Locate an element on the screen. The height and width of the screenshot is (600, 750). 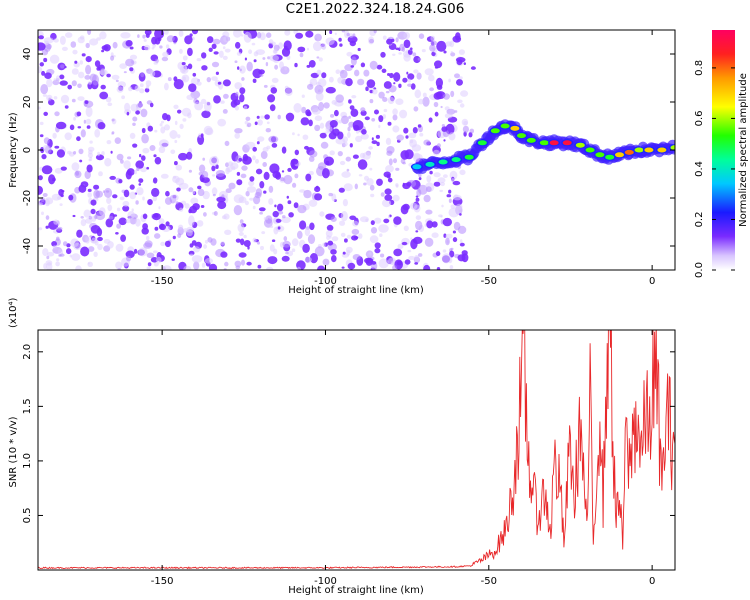
spectrogram-x-tick-label: -50 is located at coordinates (489, 281).